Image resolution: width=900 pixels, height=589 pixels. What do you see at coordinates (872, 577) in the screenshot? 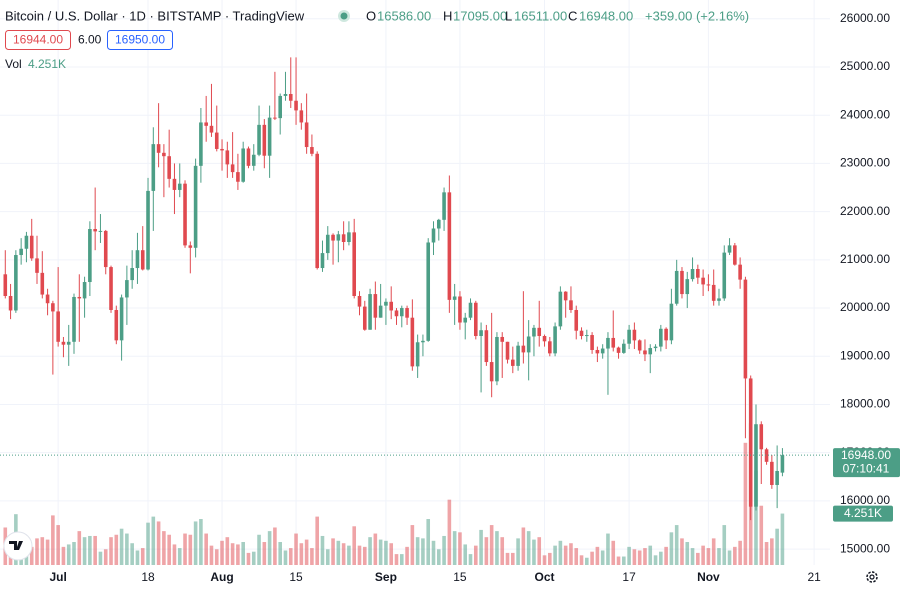
I see `settings-icon` at bounding box center [872, 577].